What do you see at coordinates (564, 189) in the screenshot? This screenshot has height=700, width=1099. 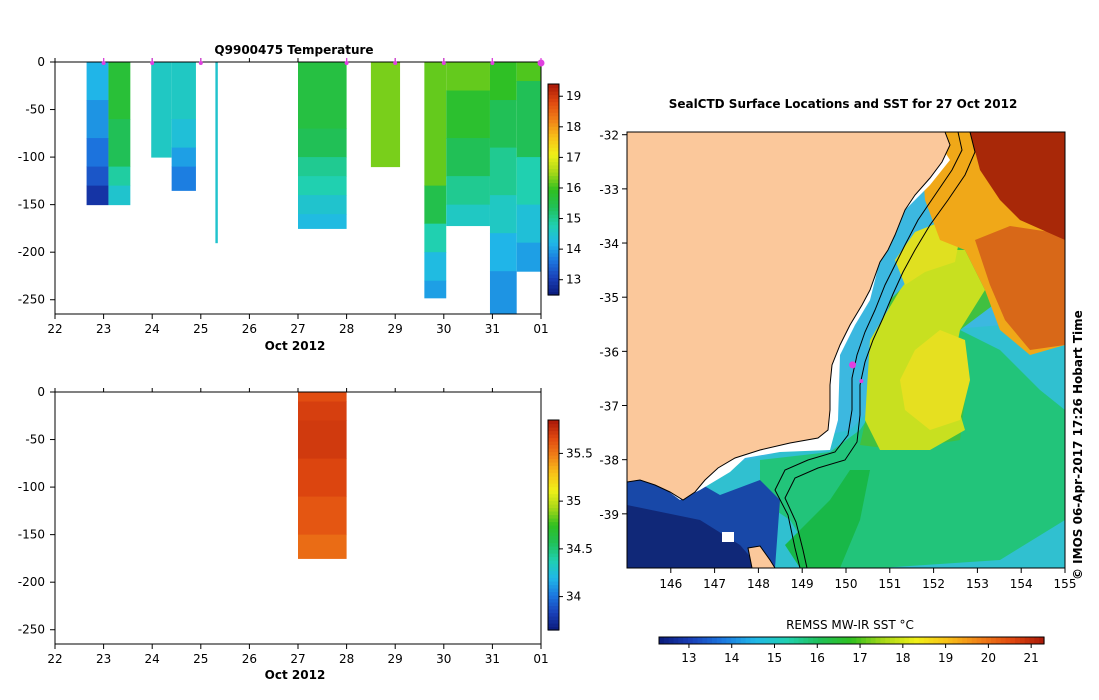 I see `temperature-colorbar: 13 14 15 16 17 18 19` at bounding box center [564, 189].